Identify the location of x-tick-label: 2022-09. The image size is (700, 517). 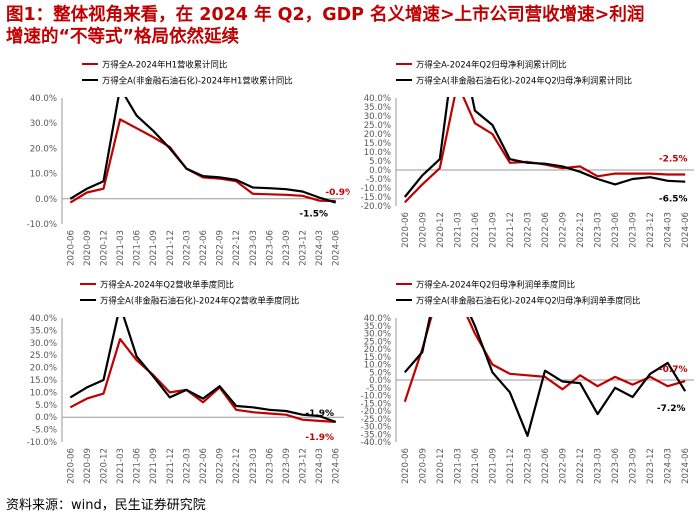
(564, 230).